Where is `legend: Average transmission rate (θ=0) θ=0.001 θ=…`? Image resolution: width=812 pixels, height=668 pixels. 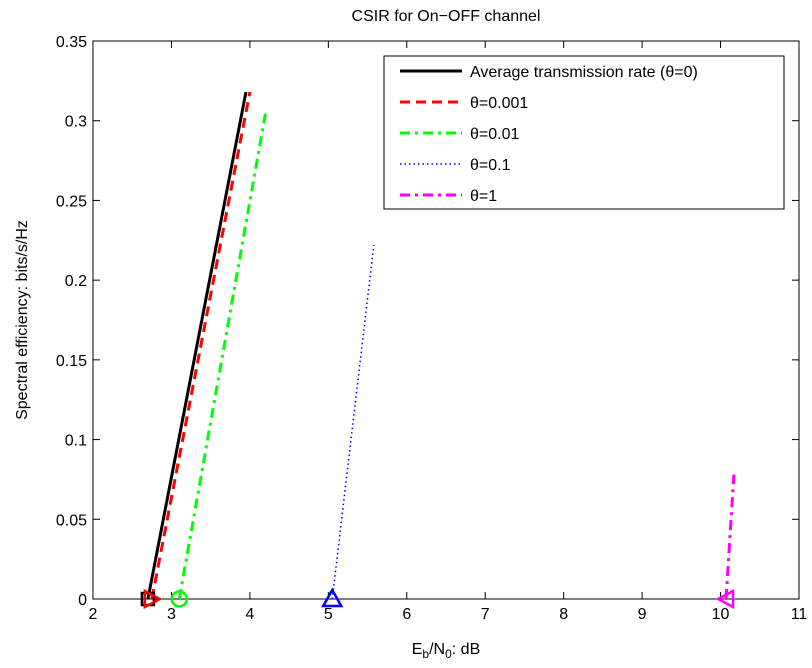
legend: Average transmission rate (θ=0) θ=0.001 θ=… is located at coordinates (584, 132).